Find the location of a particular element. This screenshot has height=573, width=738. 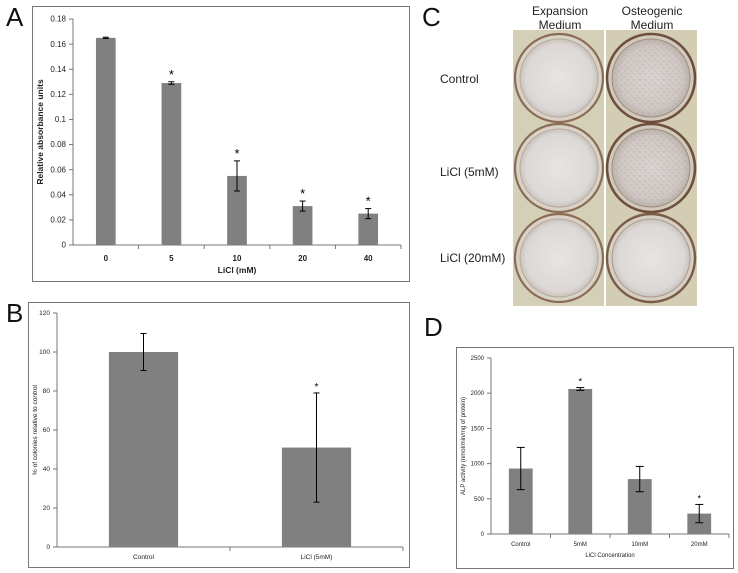

chart-b-y-tick-label: 40 is located at coordinates (47, 469).